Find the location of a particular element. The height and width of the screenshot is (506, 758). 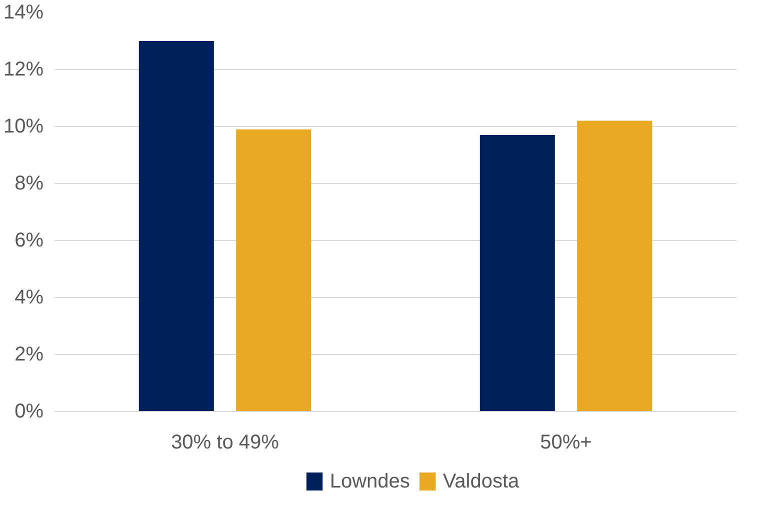

y-tick-label: 14% is located at coordinates (23, 13).